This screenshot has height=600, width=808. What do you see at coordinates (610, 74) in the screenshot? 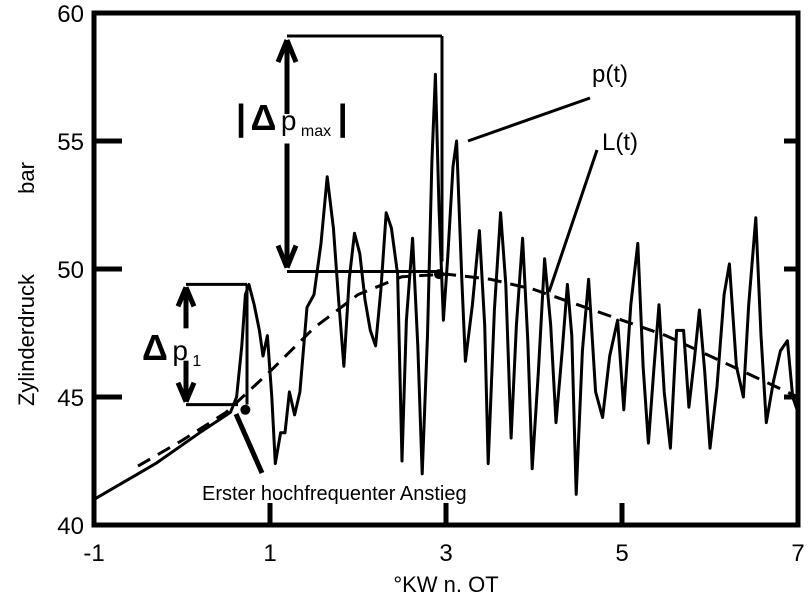
I see `series-label-p: p(t)` at bounding box center [610, 74].